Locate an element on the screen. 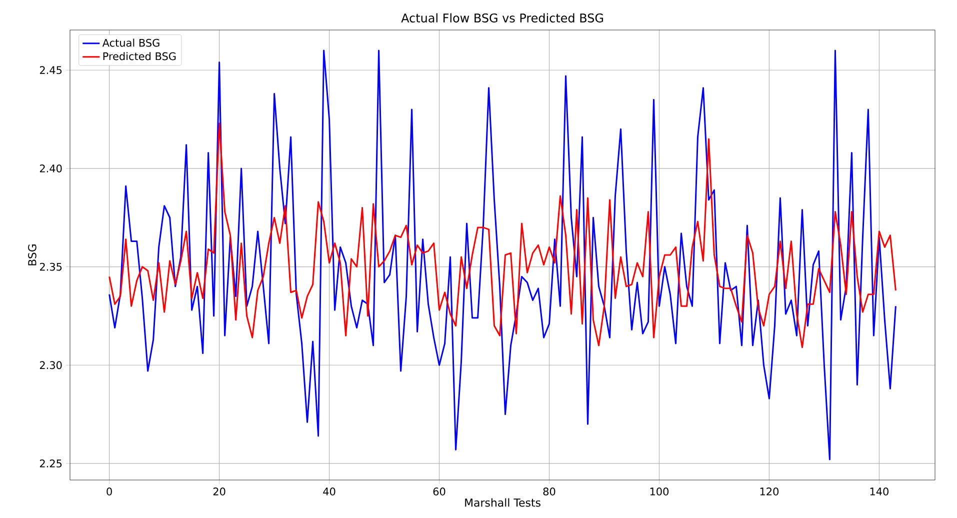 Image resolution: width=957 pixels, height=518 pixels. x-tick-label: 80 is located at coordinates (549, 492).